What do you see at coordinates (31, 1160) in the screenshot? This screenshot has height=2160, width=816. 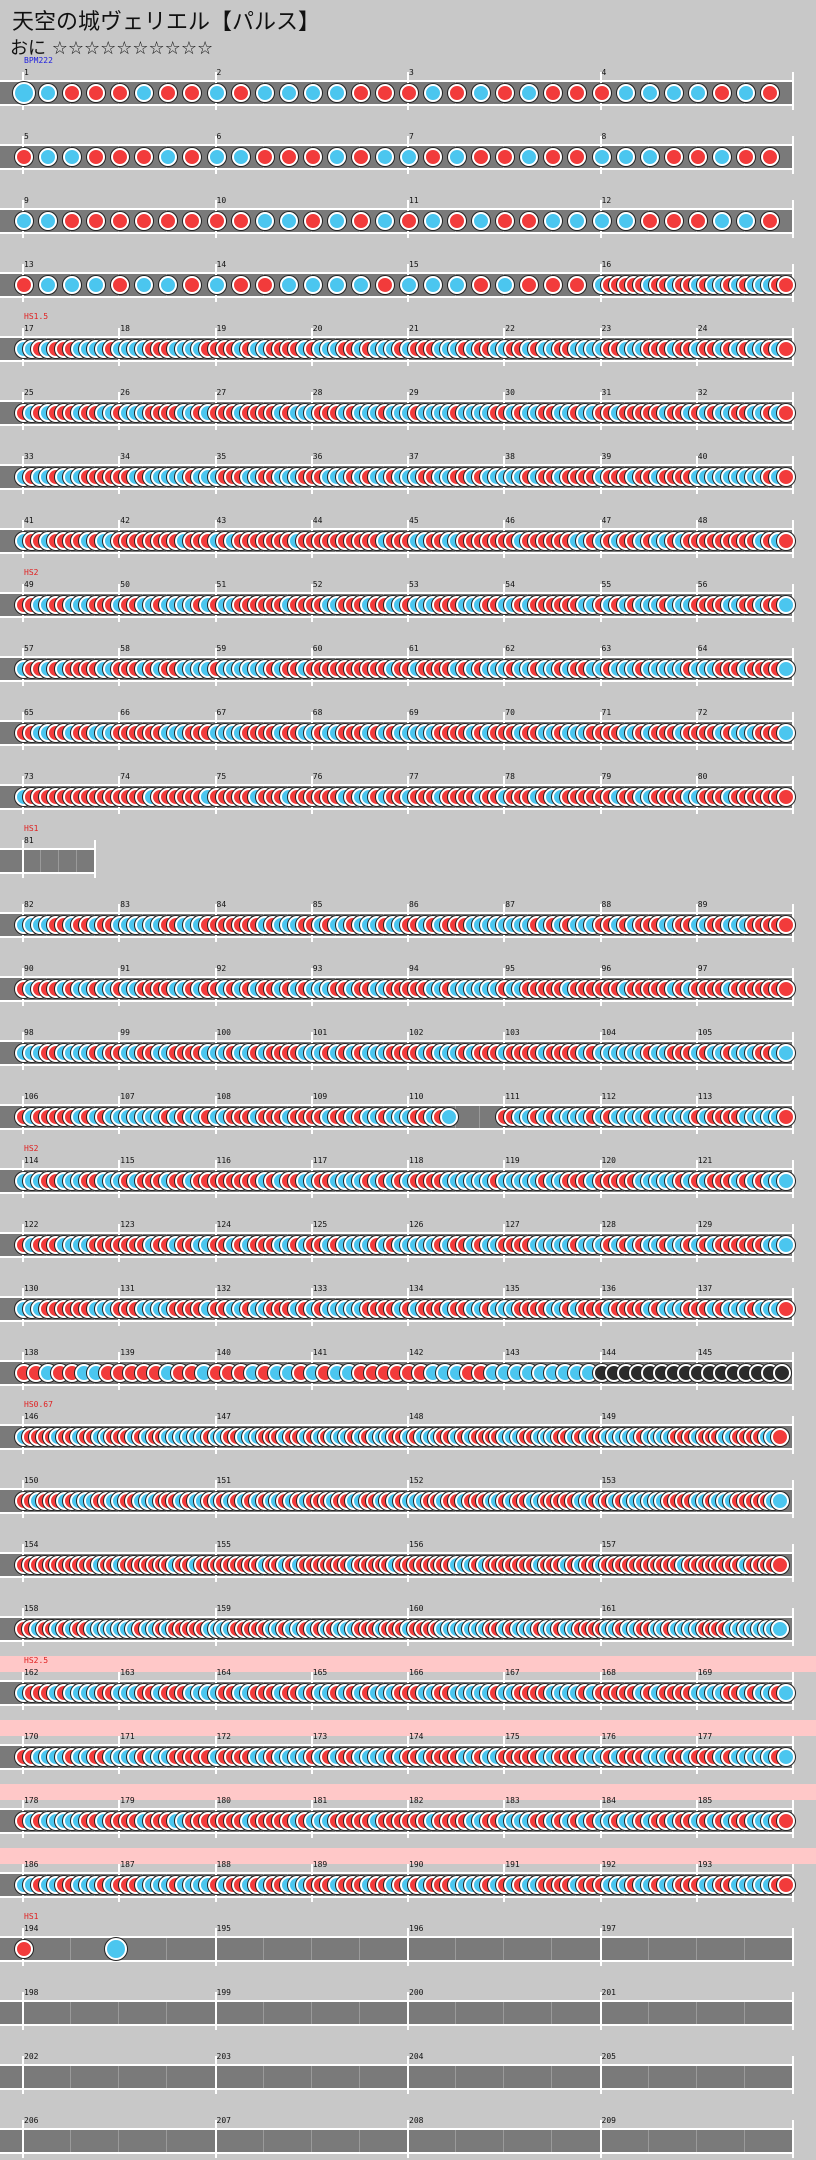 I see `measure-number: 114` at bounding box center [31, 1160].